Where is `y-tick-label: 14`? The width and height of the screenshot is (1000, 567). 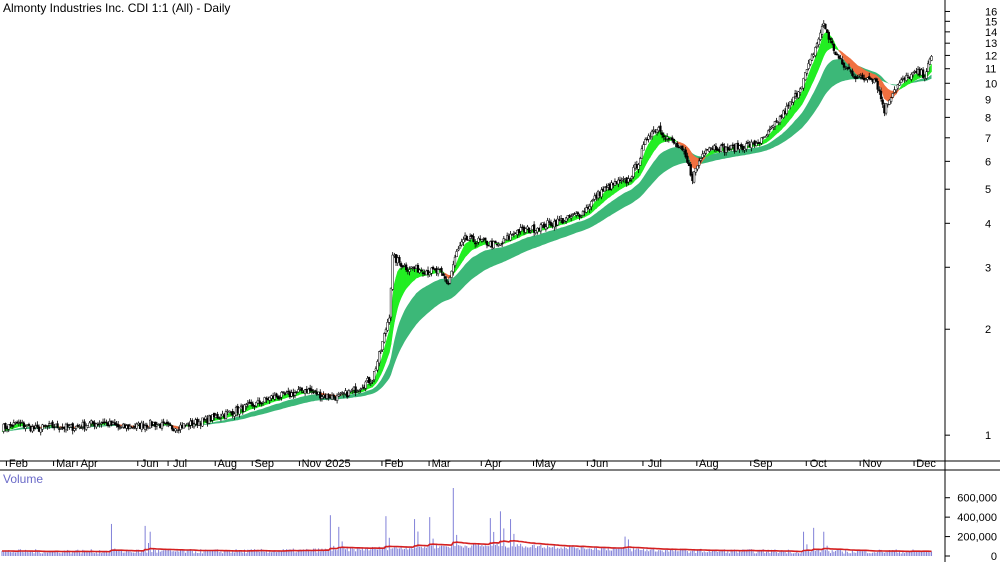
y-tick-label: 14 is located at coordinates (991, 33).